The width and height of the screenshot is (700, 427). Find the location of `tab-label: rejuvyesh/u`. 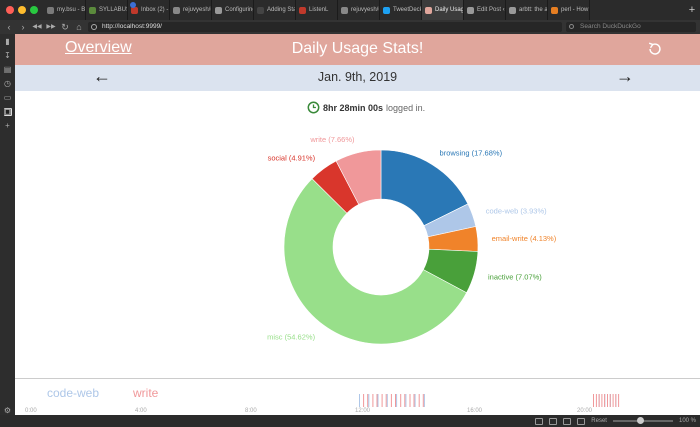

tab-label: rejuvyesh/u is located at coordinates (197, 10).